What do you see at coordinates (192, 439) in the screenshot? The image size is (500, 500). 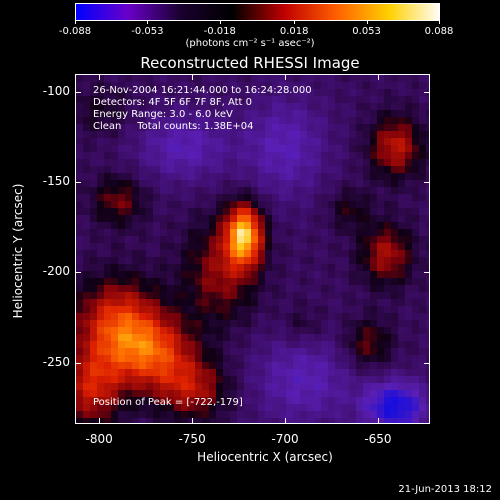 I see `x-tick-label: -750` at bounding box center [192, 439].